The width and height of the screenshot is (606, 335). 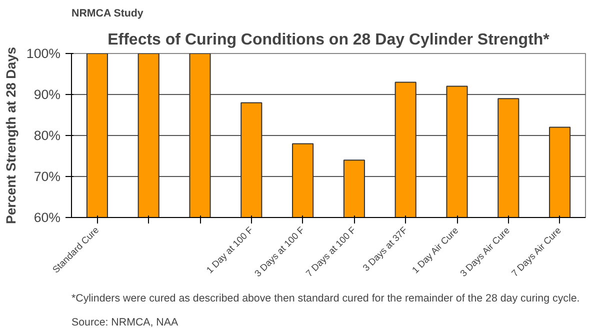 I want to click on text: NRMCA Study, so click(x=108, y=14).